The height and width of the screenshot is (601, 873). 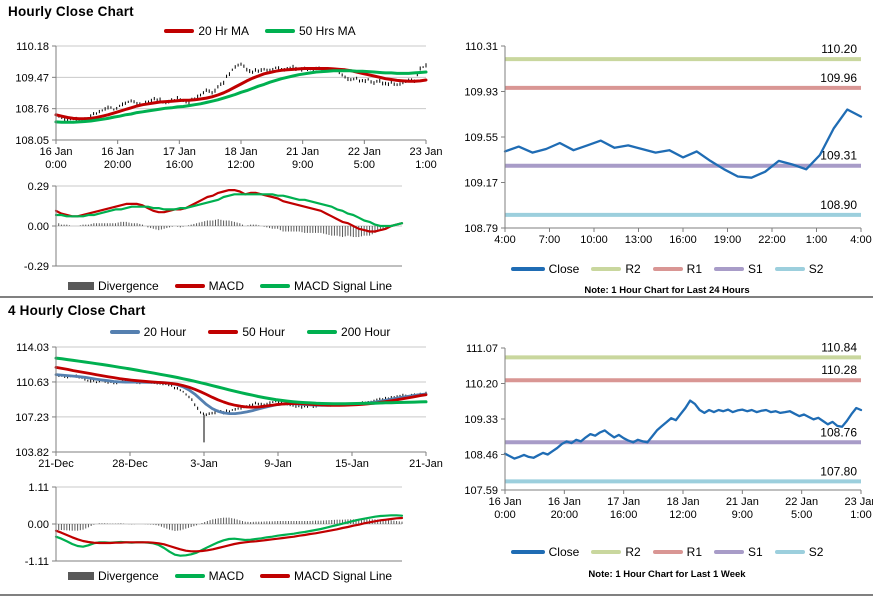 What do you see at coordinates (481, 229) in the screenshot?
I see `y-tick-label: 108.79` at bounding box center [481, 229].